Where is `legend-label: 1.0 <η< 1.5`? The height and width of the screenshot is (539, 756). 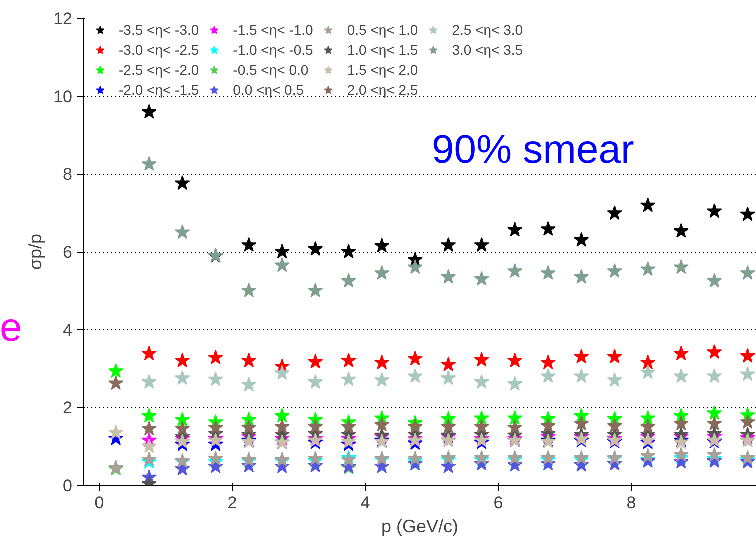 legend-label: 1.0 <η< 1.5 is located at coordinates (382, 50).